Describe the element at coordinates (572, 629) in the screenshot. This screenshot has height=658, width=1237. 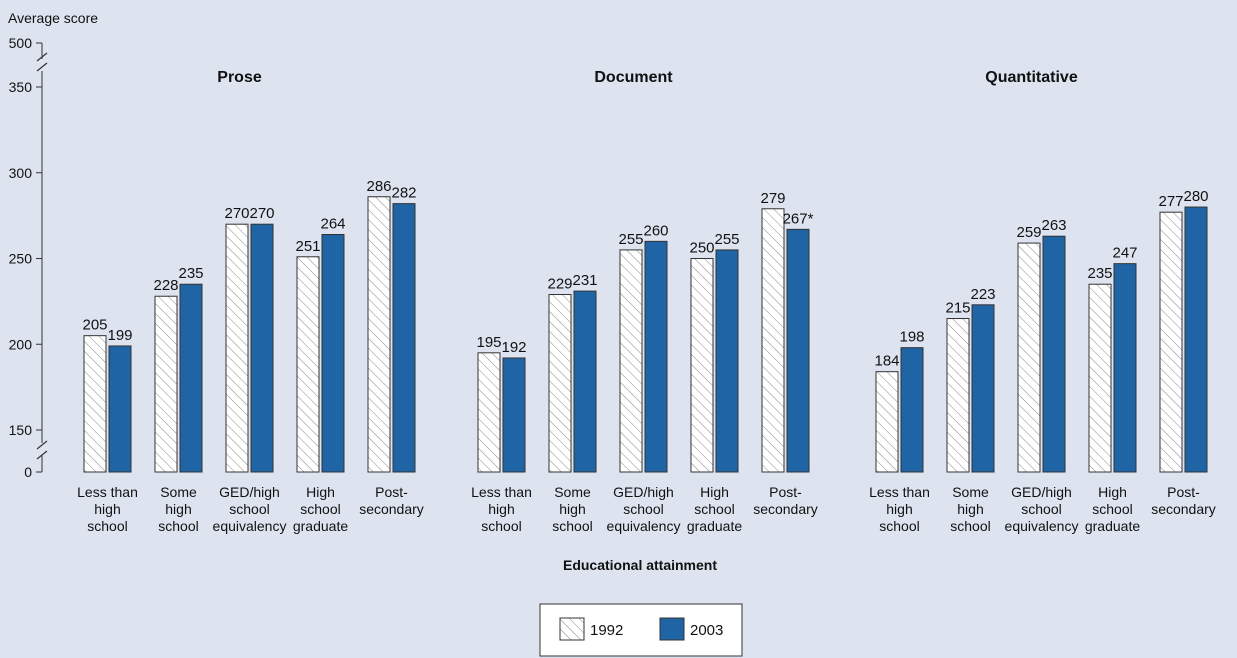
I see `legend-swatch-1992` at that location.